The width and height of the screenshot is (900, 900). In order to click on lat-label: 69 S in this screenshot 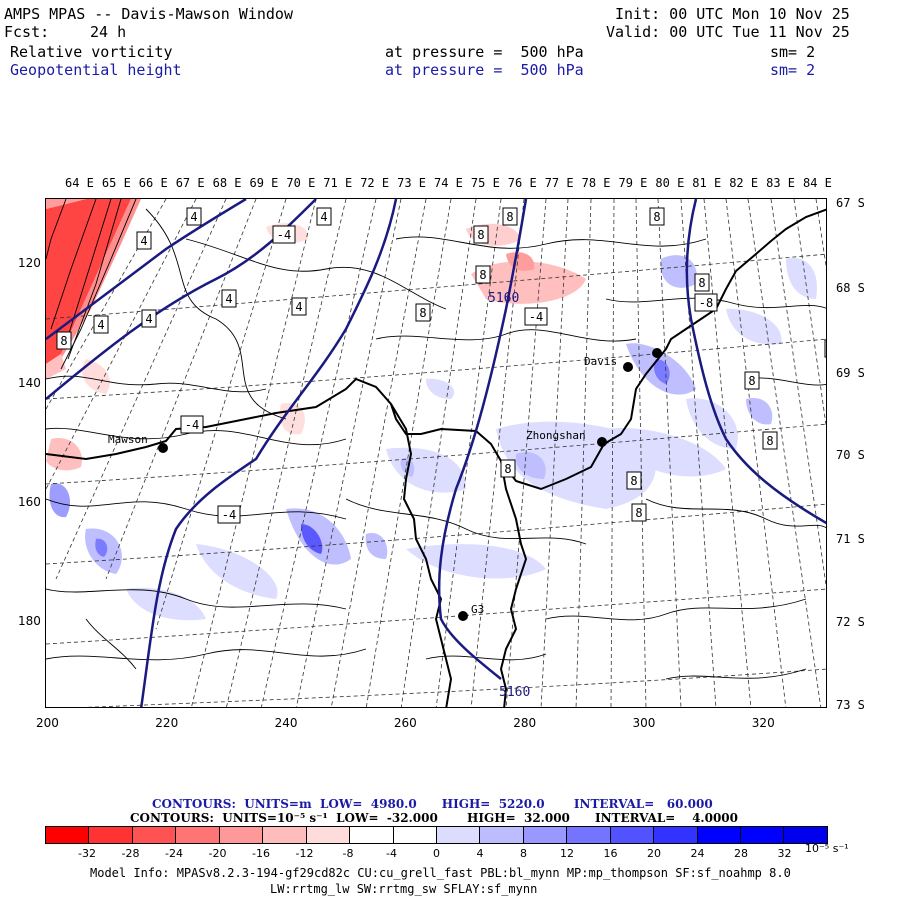, I will do `click(850, 373)`.